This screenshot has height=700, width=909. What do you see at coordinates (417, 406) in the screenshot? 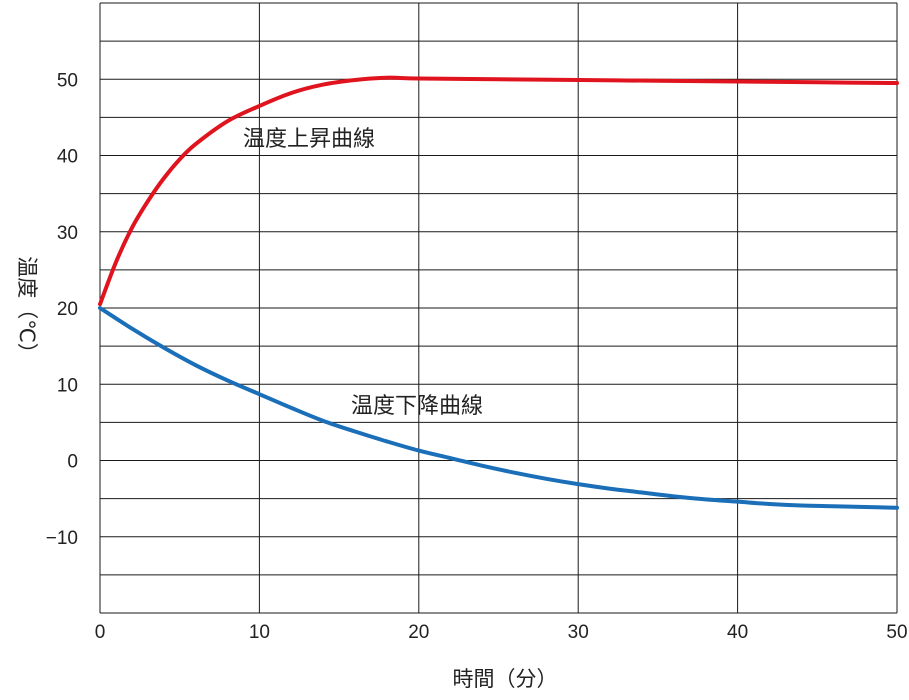
I see `series-label-falling: 温度下降曲線` at bounding box center [417, 406].